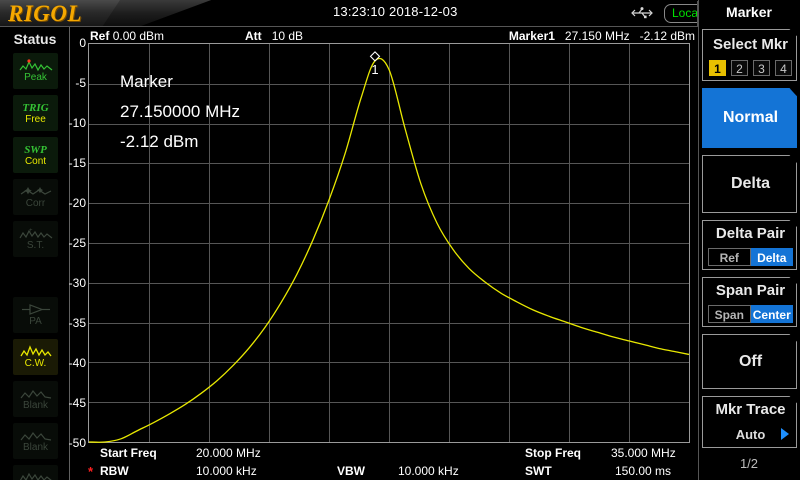 This screenshot has height=480, width=800. I want to click on span-pair-label: Span Pair, so click(750, 290).